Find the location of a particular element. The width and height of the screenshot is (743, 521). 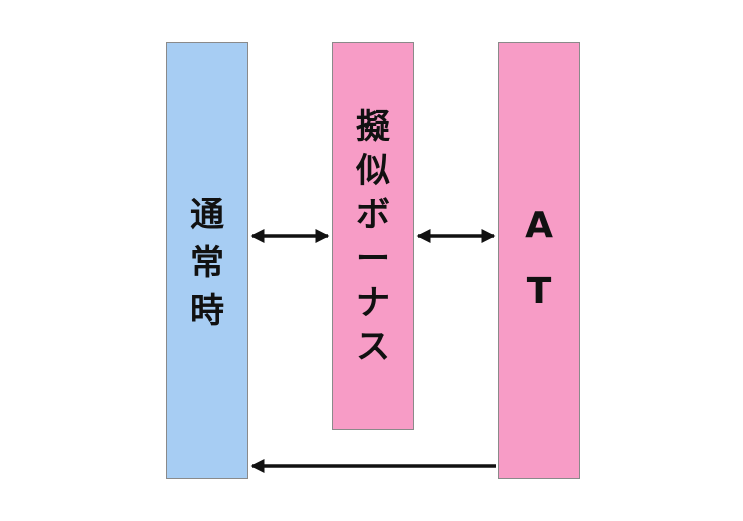

node-at: A T is located at coordinates (539, 260).